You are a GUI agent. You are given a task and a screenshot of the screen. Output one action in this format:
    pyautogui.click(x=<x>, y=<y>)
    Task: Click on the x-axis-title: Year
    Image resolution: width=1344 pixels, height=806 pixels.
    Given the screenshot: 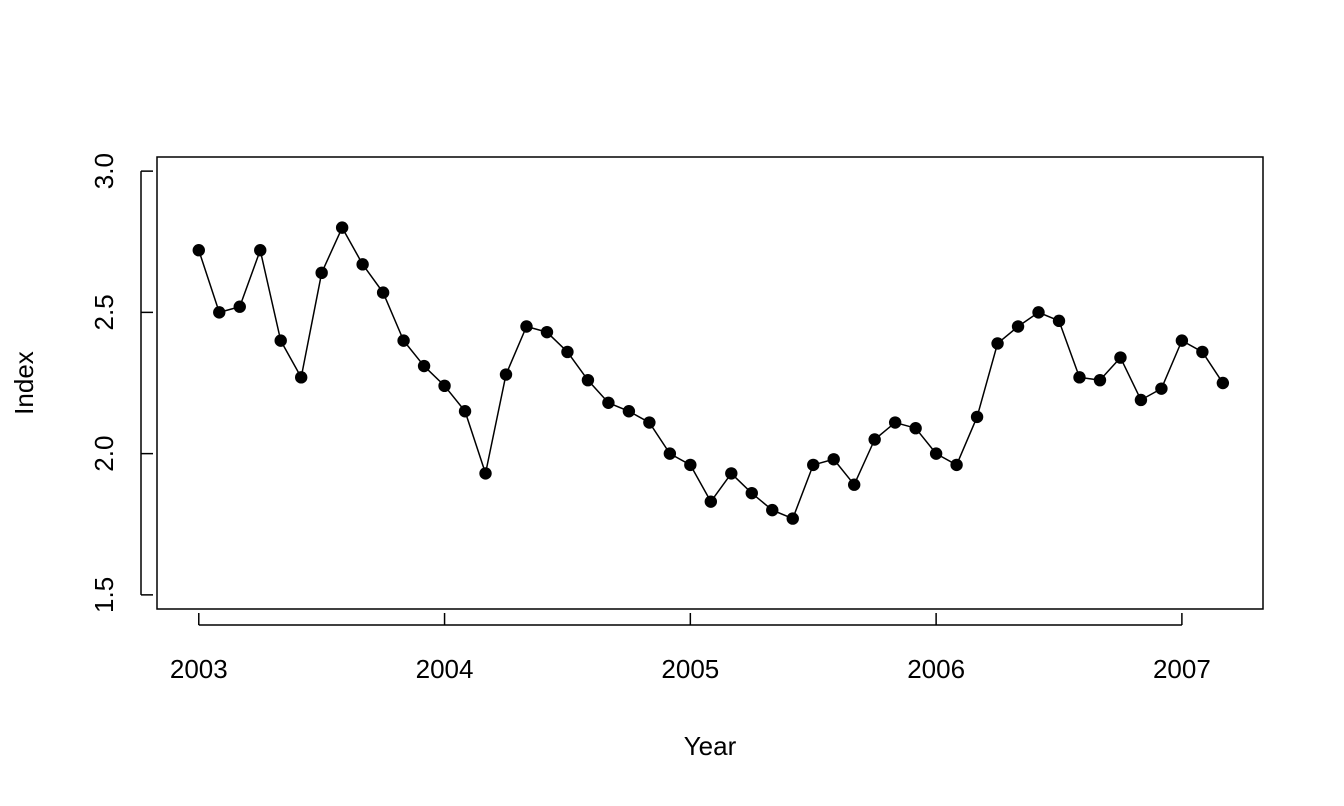 What is the action you would take?
    pyautogui.click(x=710, y=746)
    